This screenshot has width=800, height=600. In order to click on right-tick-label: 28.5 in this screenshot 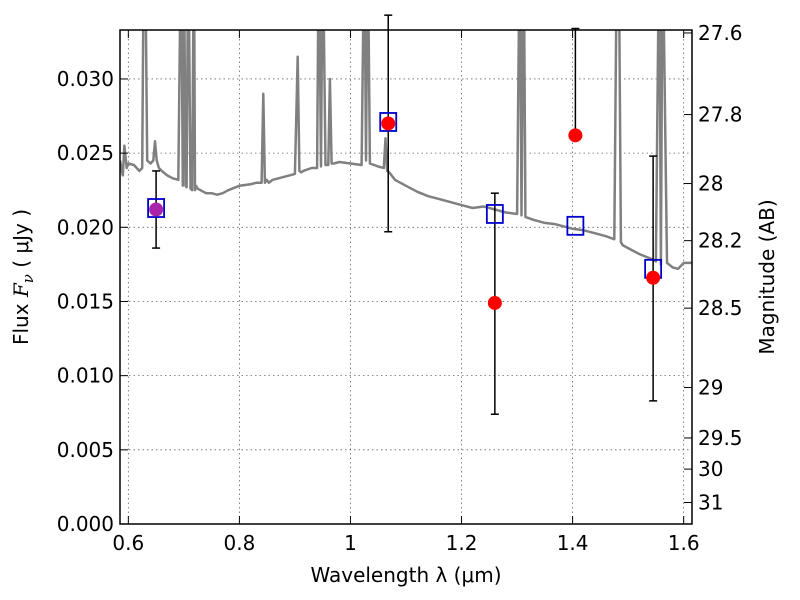, I will do `click(720, 308)`.